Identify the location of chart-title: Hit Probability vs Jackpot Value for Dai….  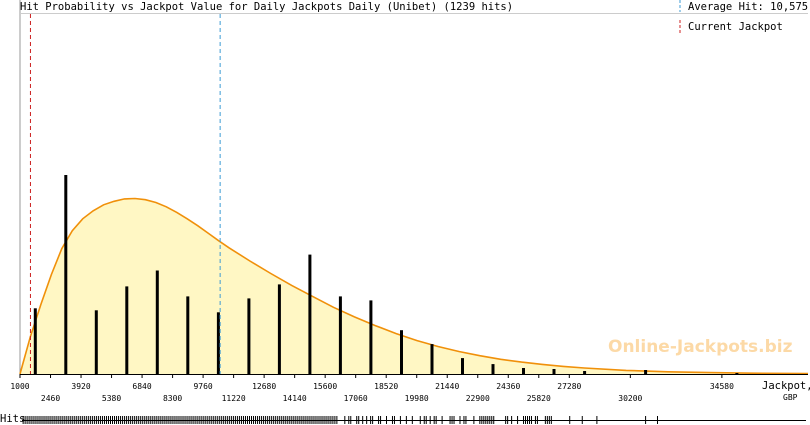
(267, 7).